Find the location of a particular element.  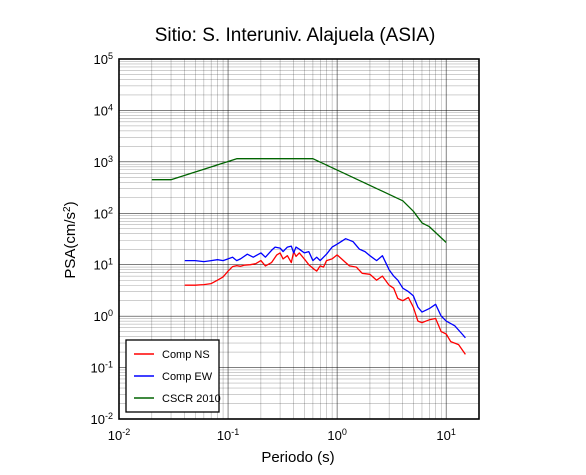

y-axis-title: PSA(cm/s2) is located at coordinates (71, 239).